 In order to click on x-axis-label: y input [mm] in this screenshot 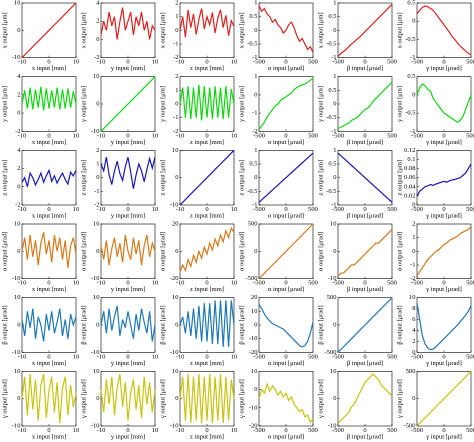, I will do `click(128, 289)`.